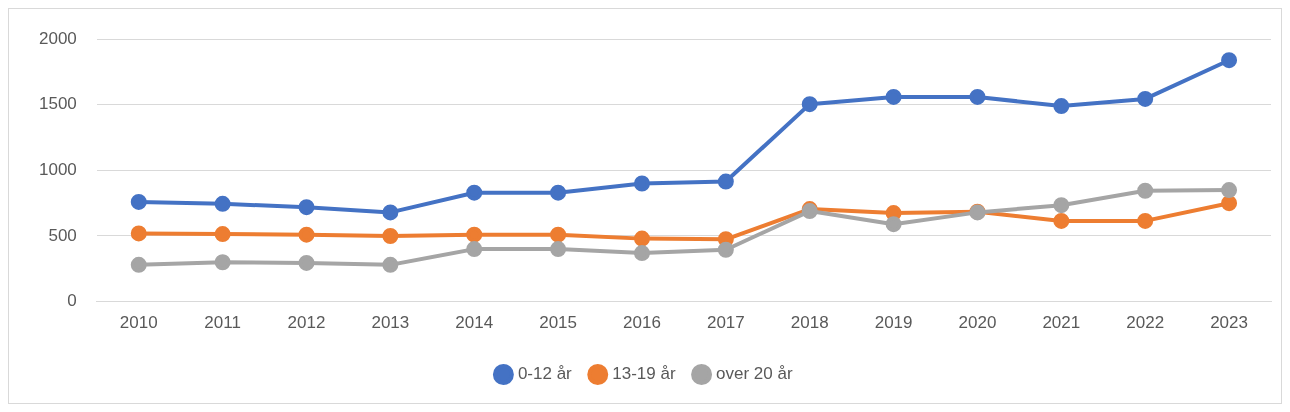 The height and width of the screenshot is (412, 1290). I want to click on x-tick-label: 2017, so click(725, 323).